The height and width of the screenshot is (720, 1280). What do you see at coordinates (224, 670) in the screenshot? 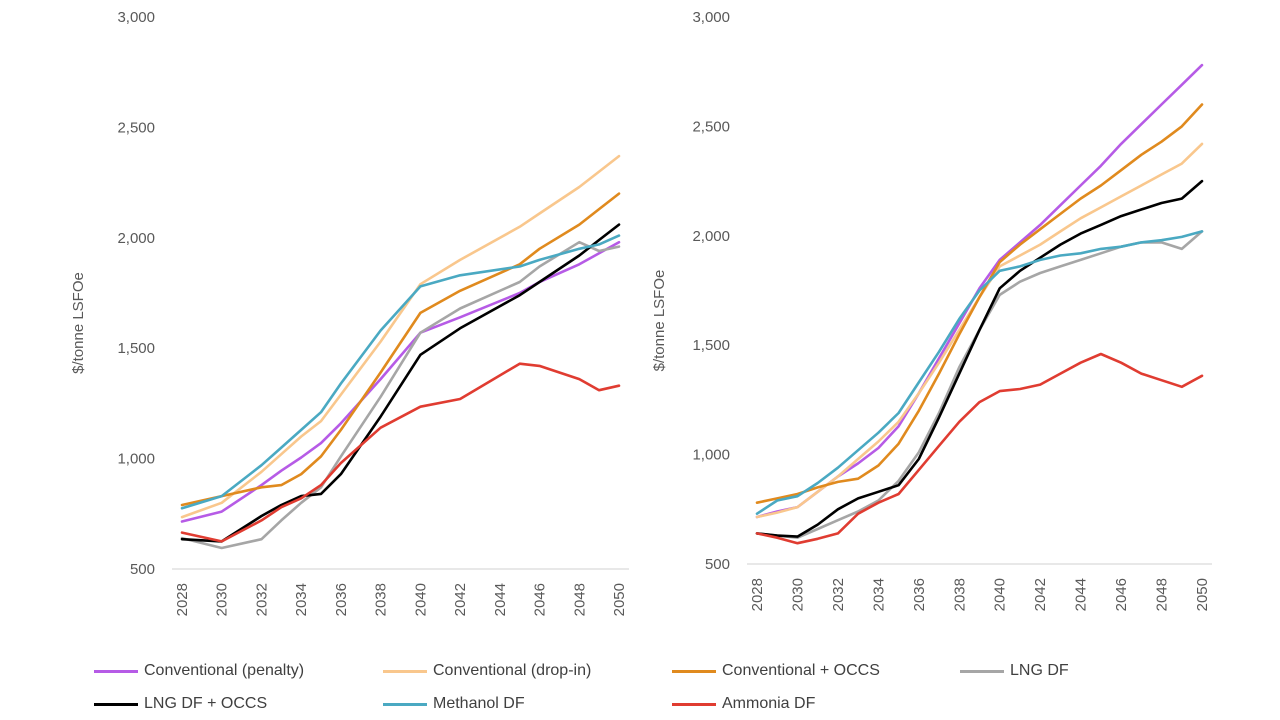
I see `legend-label: Conventional (penalty)` at bounding box center [224, 670].